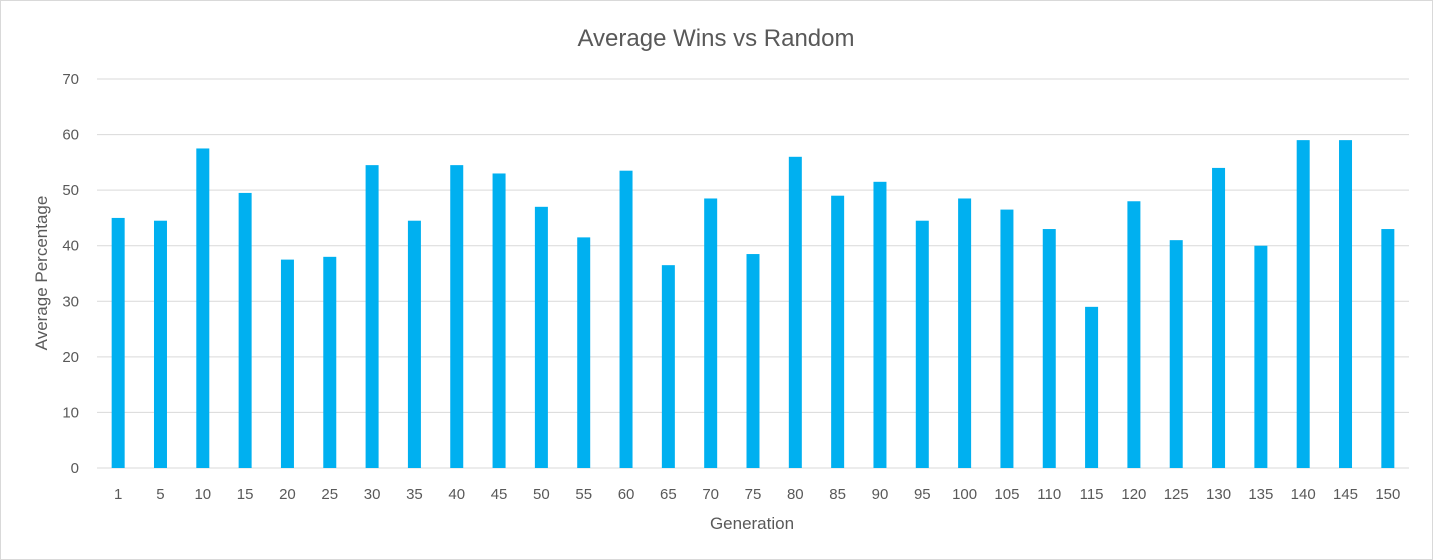 This screenshot has width=1433, height=560. I want to click on x-tick-label: 1, so click(118, 494).